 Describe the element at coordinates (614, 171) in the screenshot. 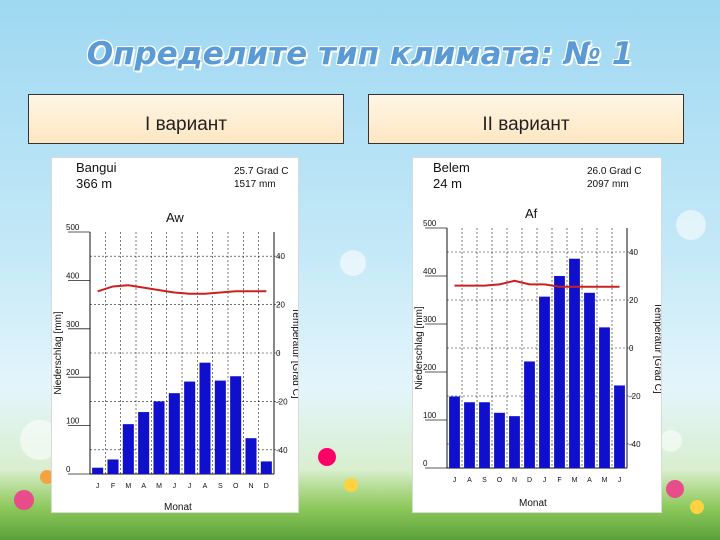

I see `mean-temperature: 26.0 Grad C` at that location.